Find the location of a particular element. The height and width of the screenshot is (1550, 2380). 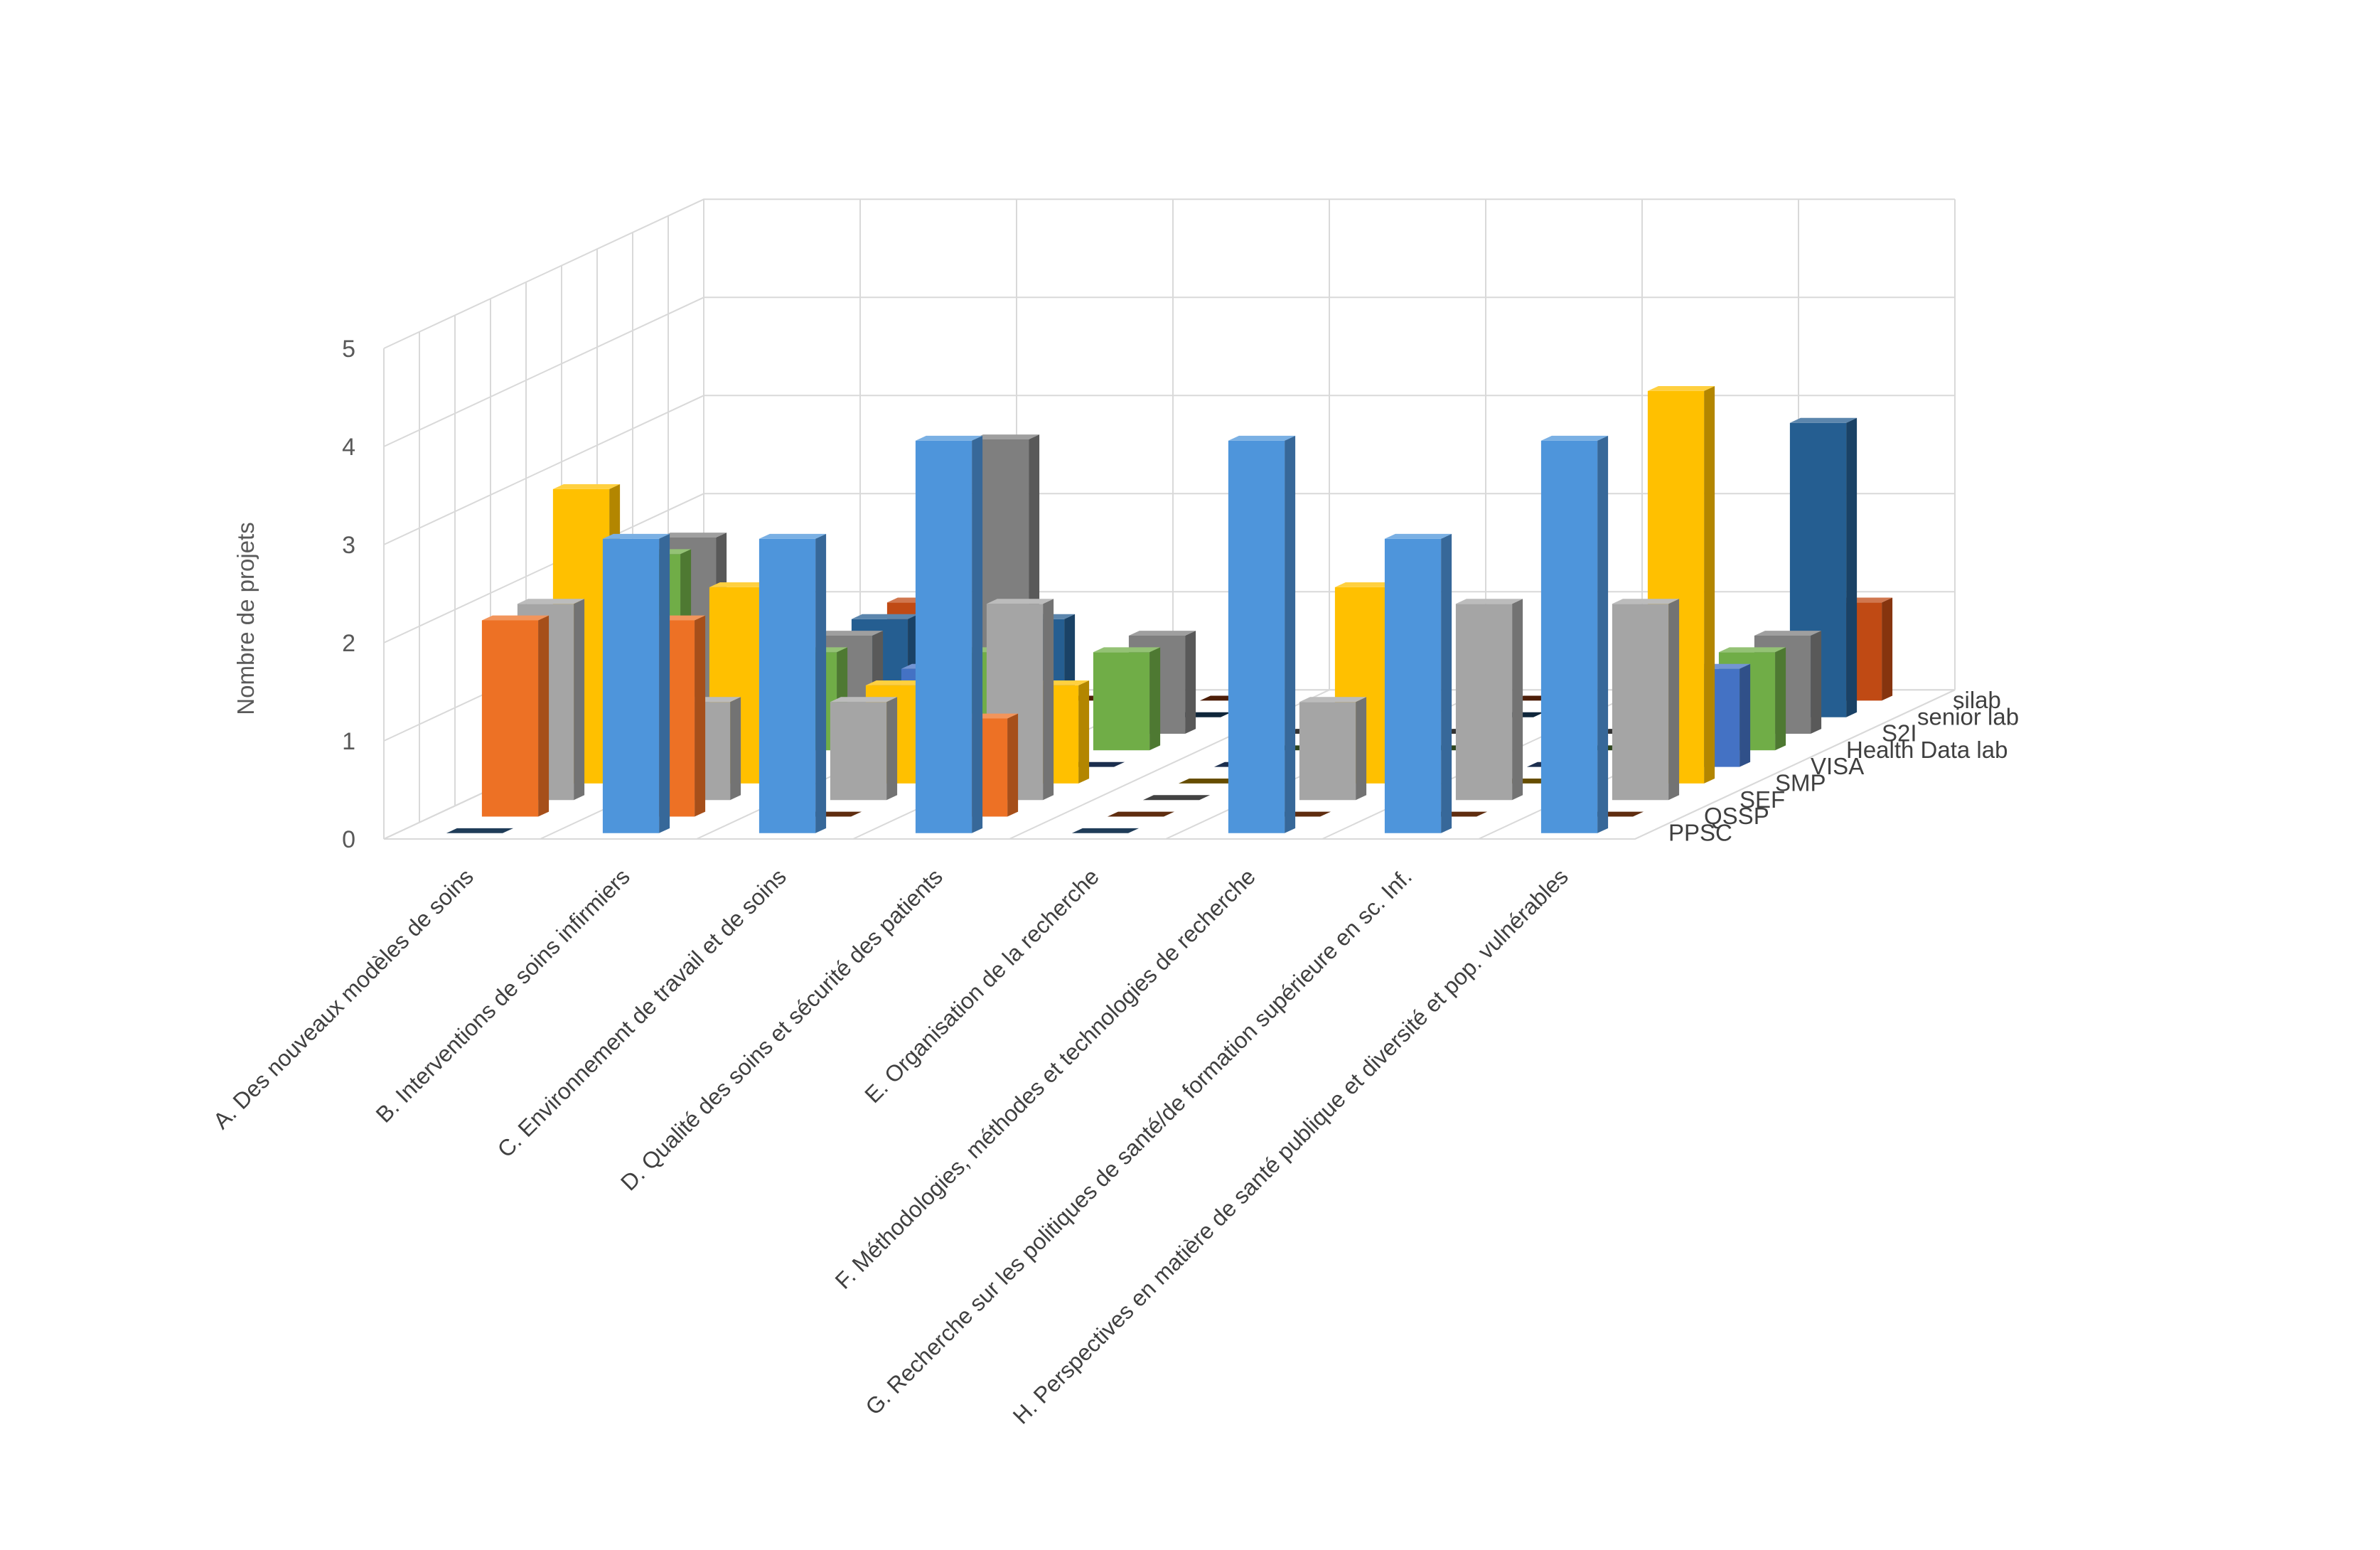

gridline-floor is located at coordinates (1795, 764).